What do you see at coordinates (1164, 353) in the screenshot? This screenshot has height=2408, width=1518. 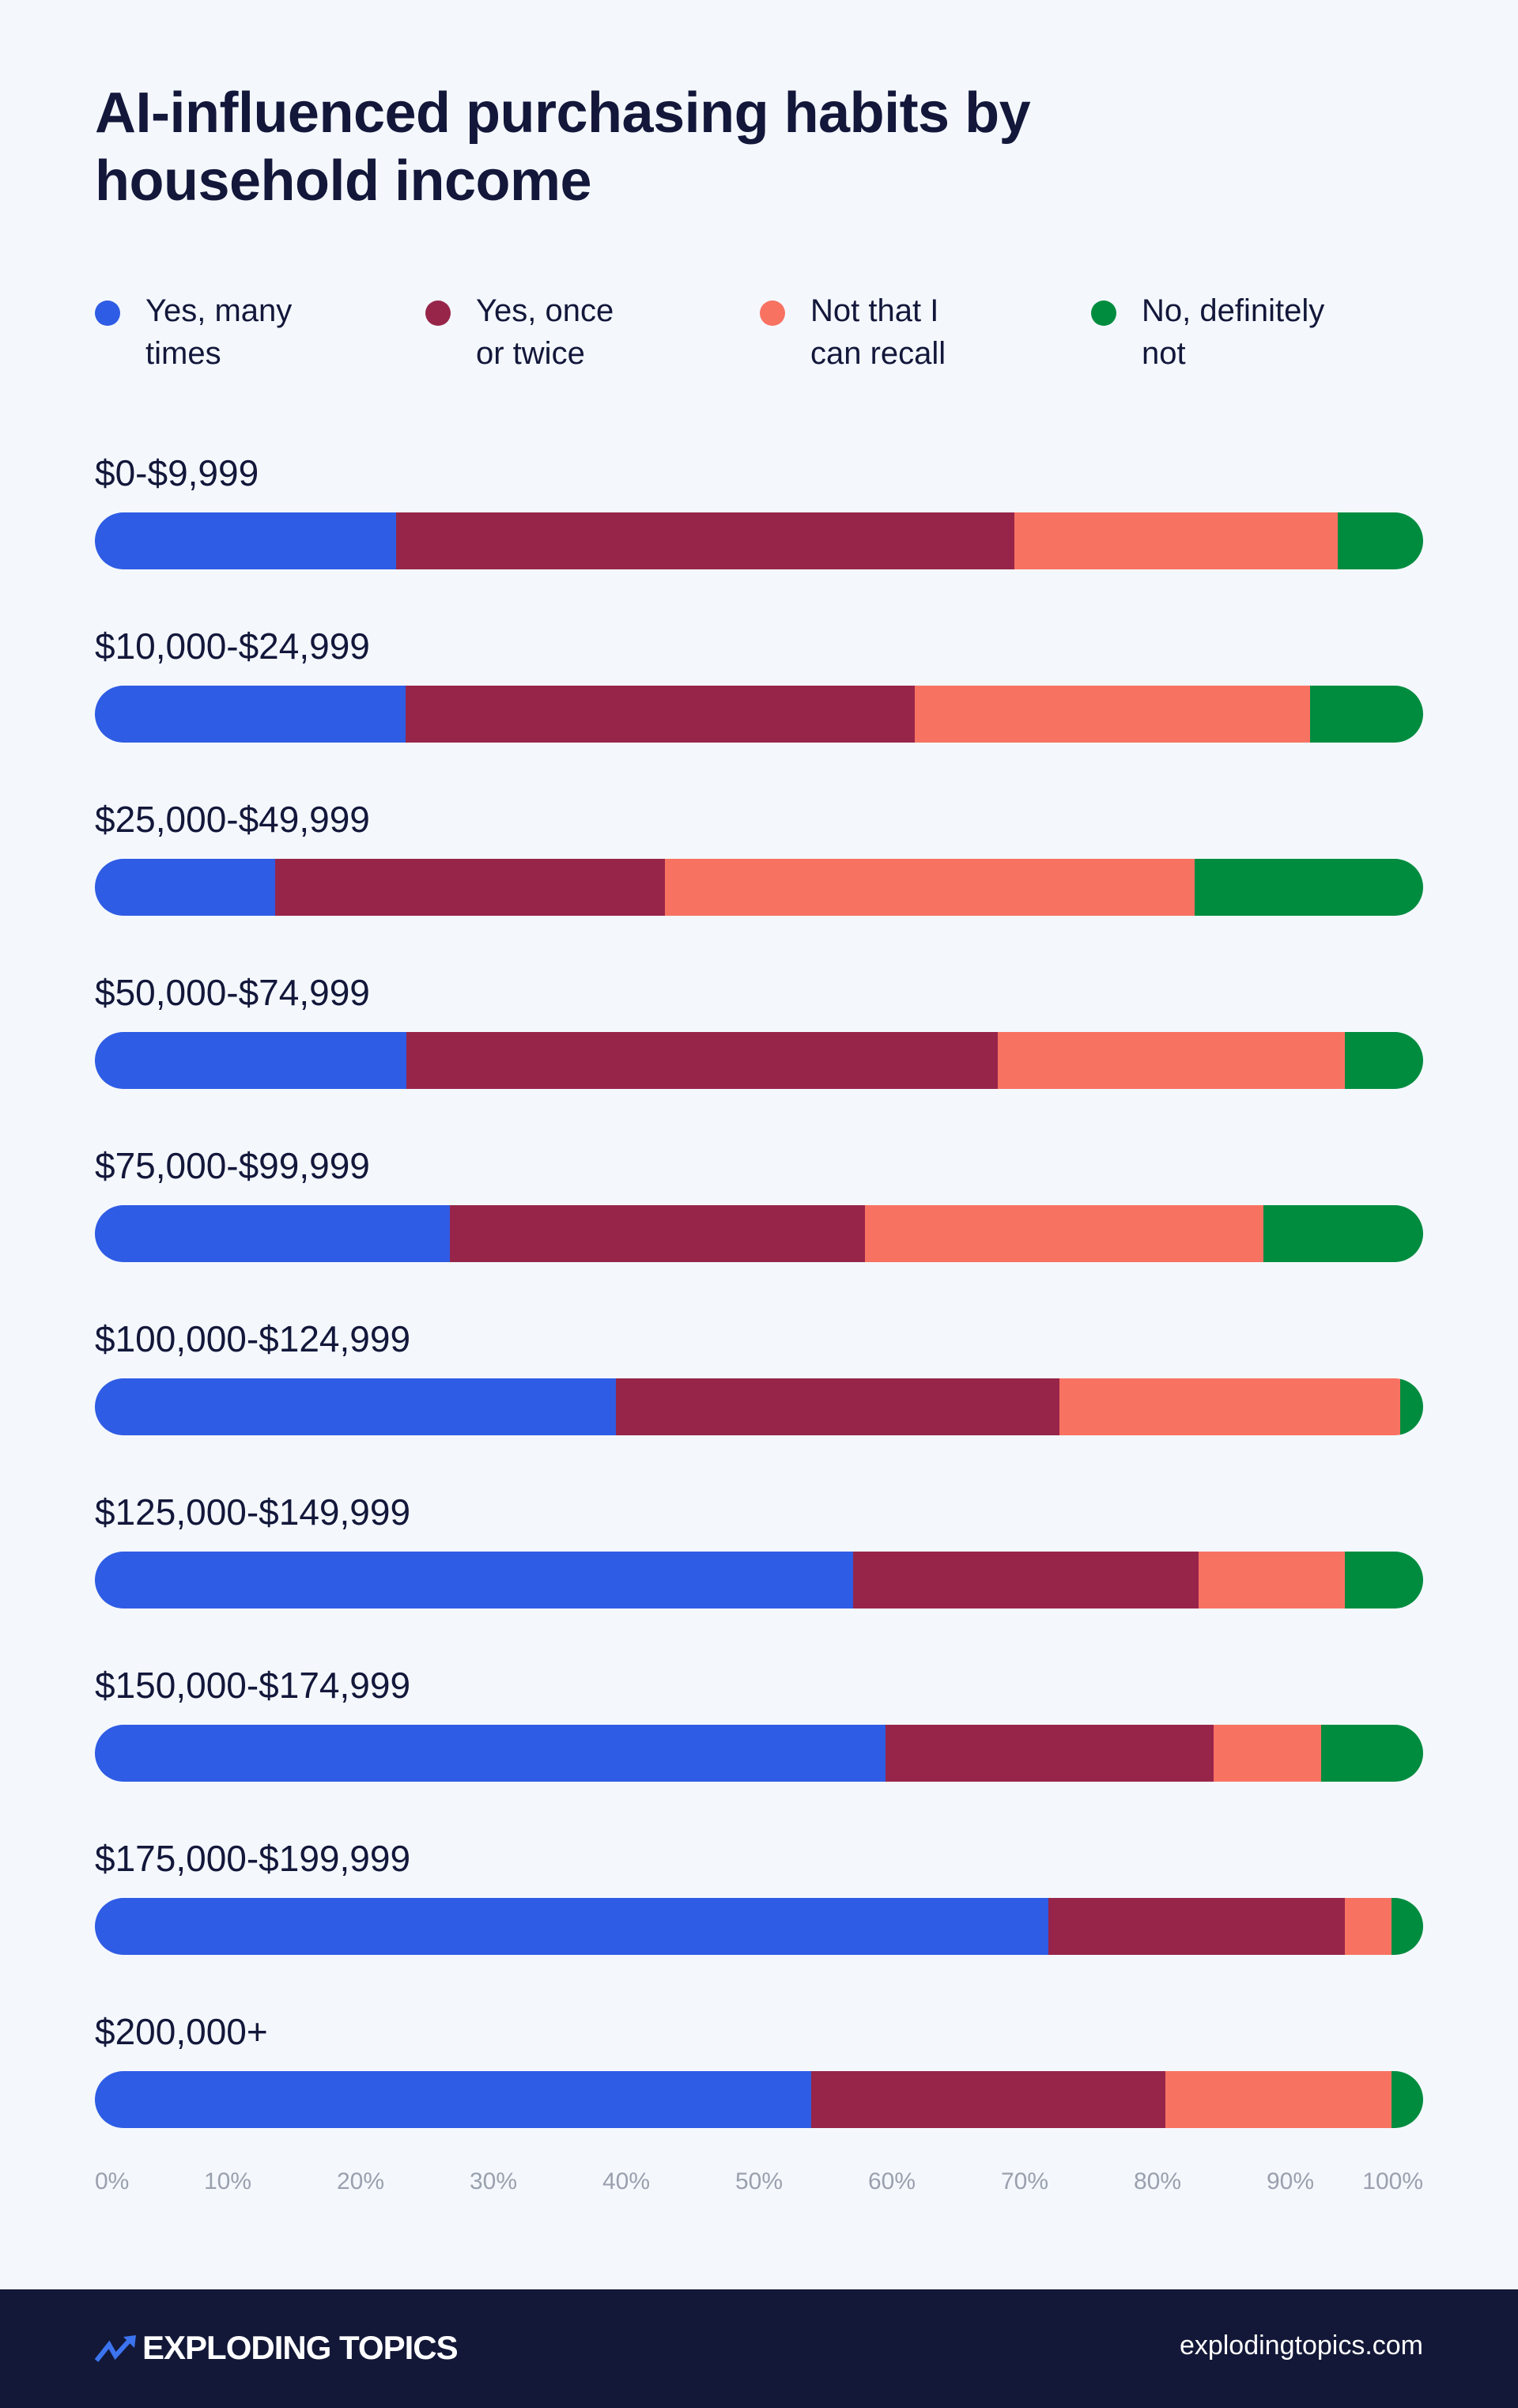 I see `legend-label-line: not` at bounding box center [1164, 353].